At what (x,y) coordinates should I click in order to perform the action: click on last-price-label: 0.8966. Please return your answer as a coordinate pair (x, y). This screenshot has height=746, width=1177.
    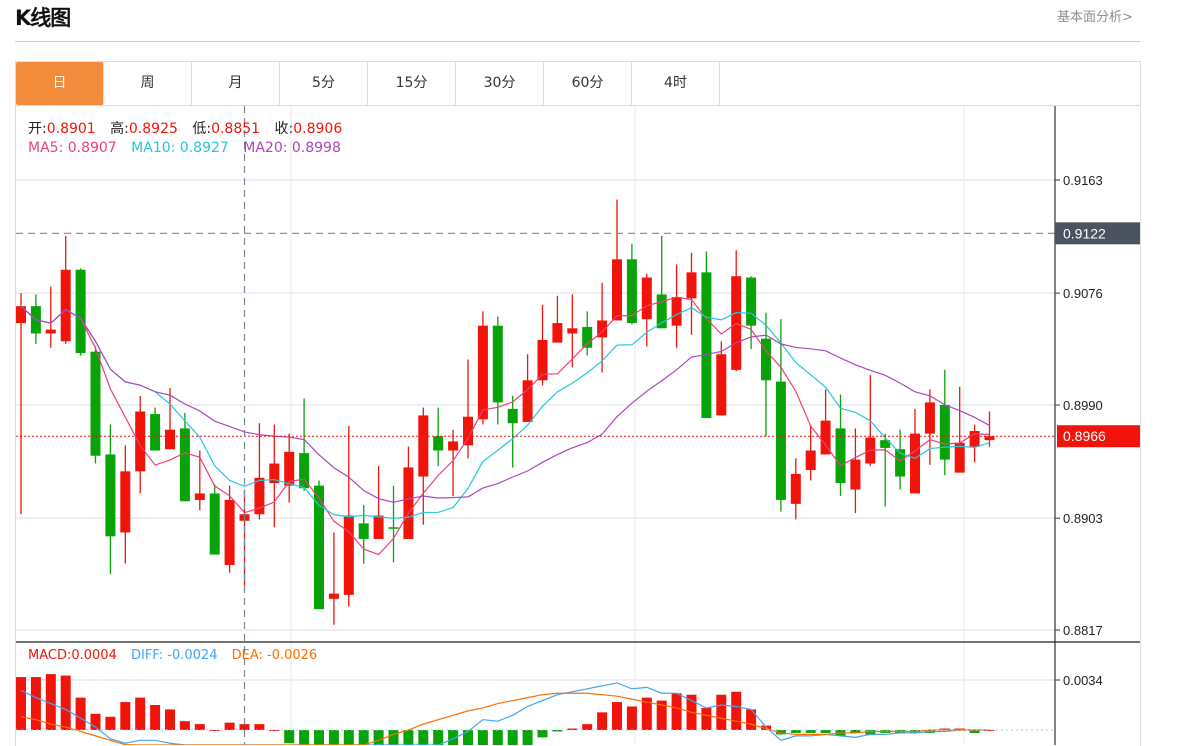
    Looking at the image, I should click on (1084, 436).